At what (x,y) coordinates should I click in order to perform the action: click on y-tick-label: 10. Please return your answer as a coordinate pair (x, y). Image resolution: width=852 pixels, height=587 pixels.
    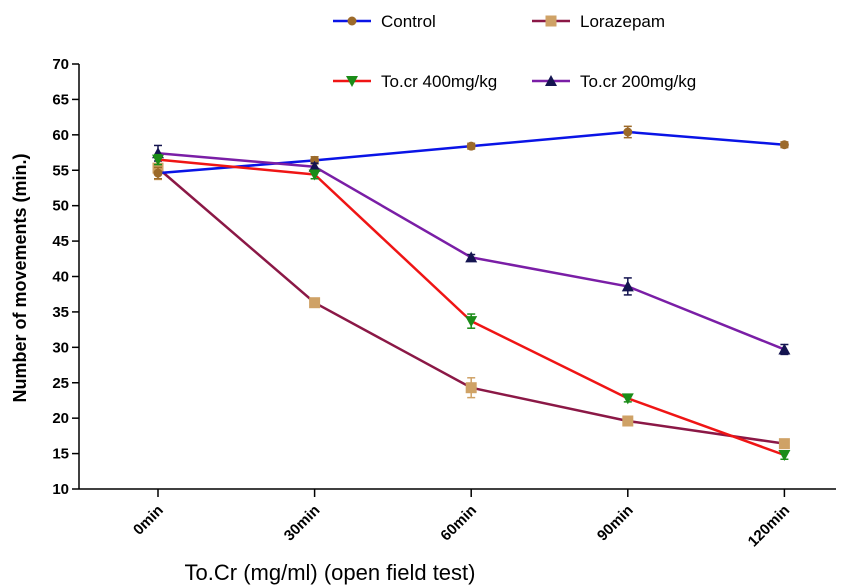
    Looking at the image, I should click on (60, 489).